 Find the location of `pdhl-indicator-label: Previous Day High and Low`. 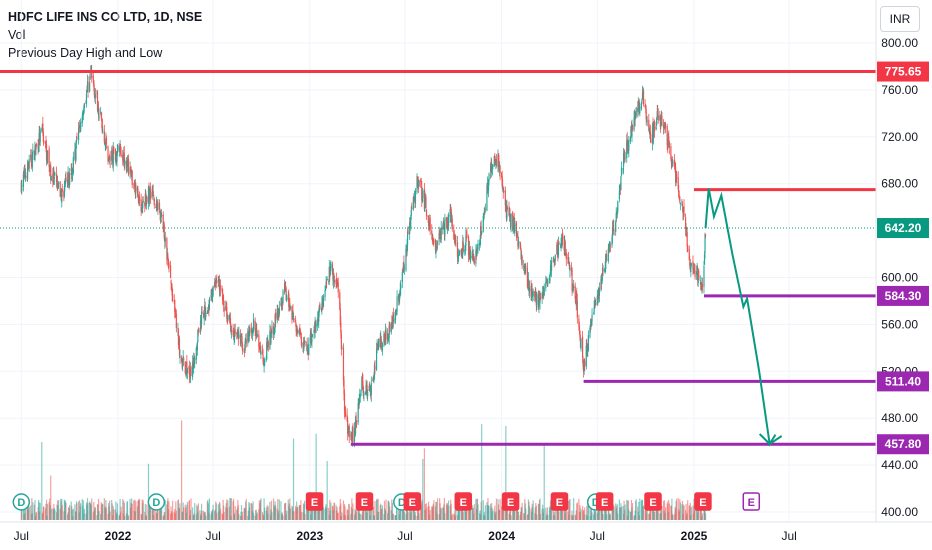

pdhl-indicator-label: Previous Day High and Low is located at coordinates (85, 53).